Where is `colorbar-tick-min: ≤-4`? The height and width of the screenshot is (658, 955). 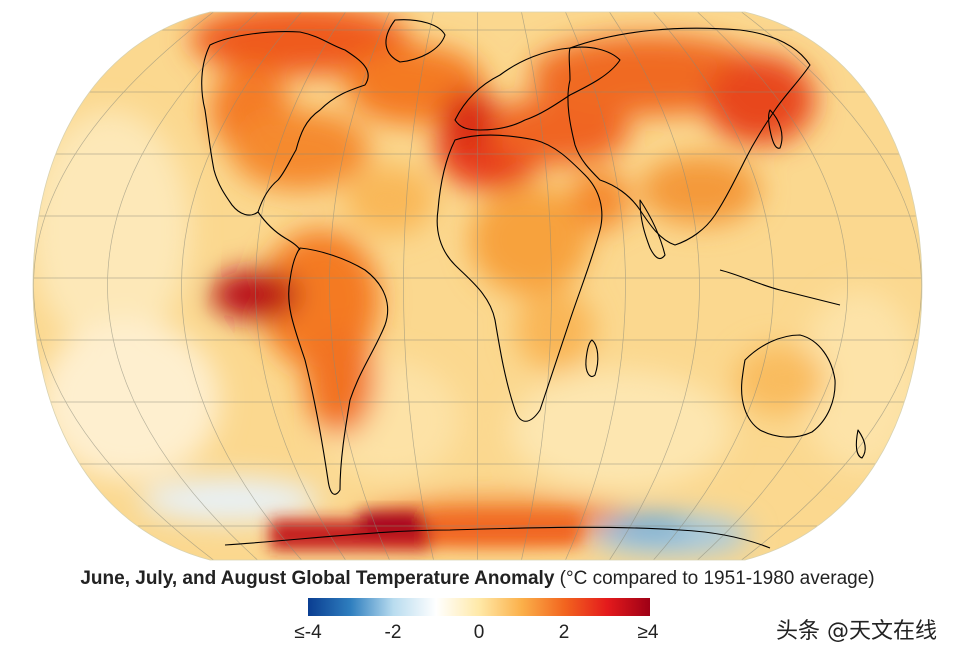 colorbar-tick-min: ≤-4 is located at coordinates (308, 632).